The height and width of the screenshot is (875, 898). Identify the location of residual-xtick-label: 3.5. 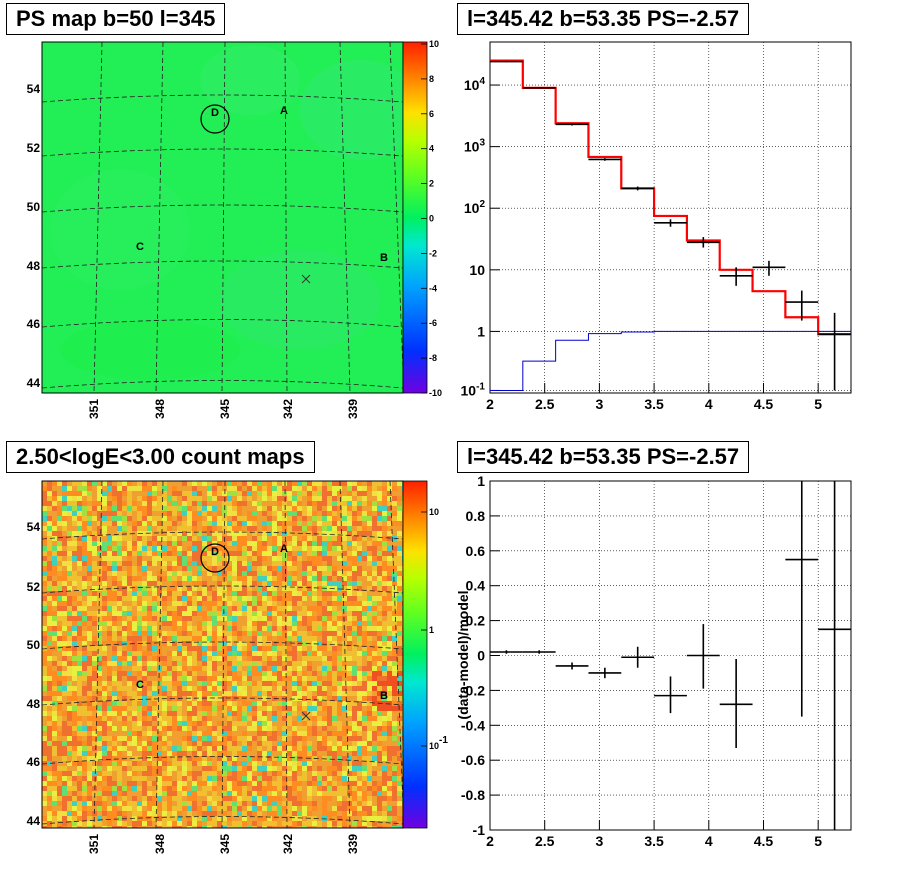
(654, 841).